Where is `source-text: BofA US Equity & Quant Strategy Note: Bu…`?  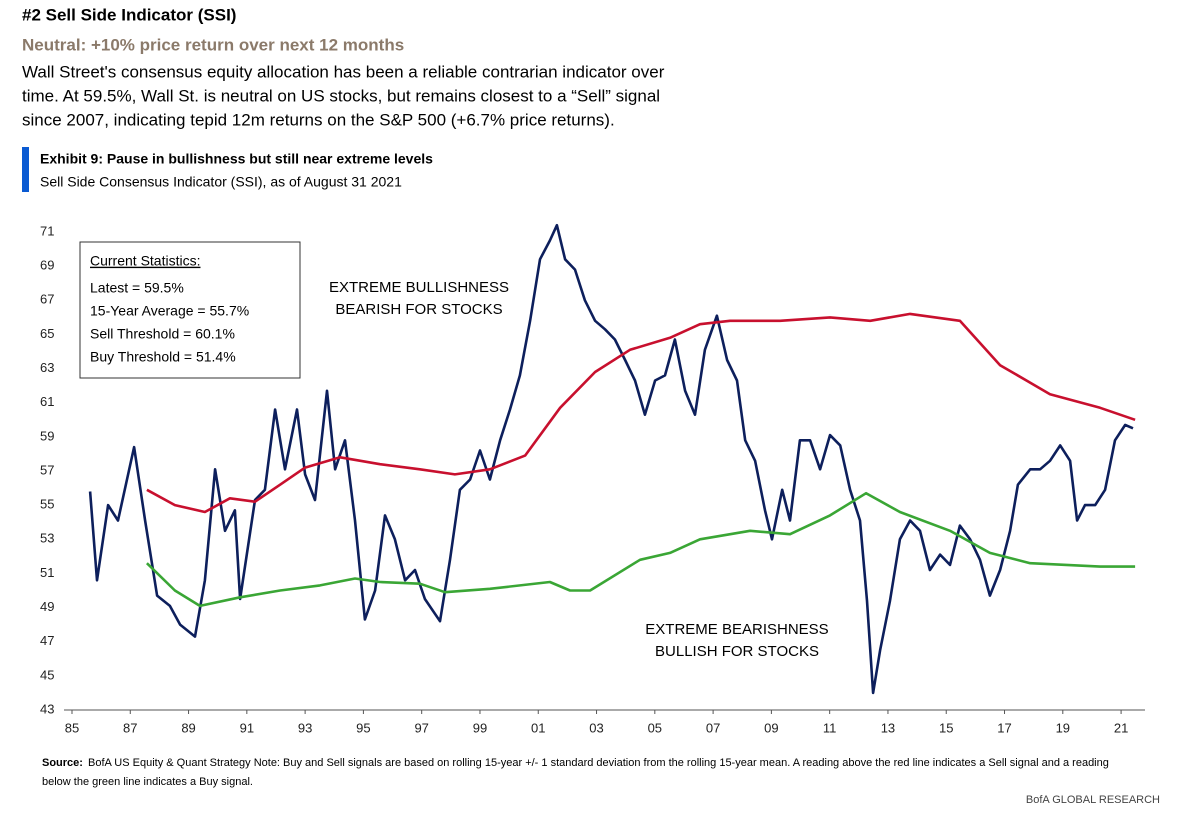 source-text: BofA US Equity & Quant Strategy Note: Bu… is located at coordinates (598, 763).